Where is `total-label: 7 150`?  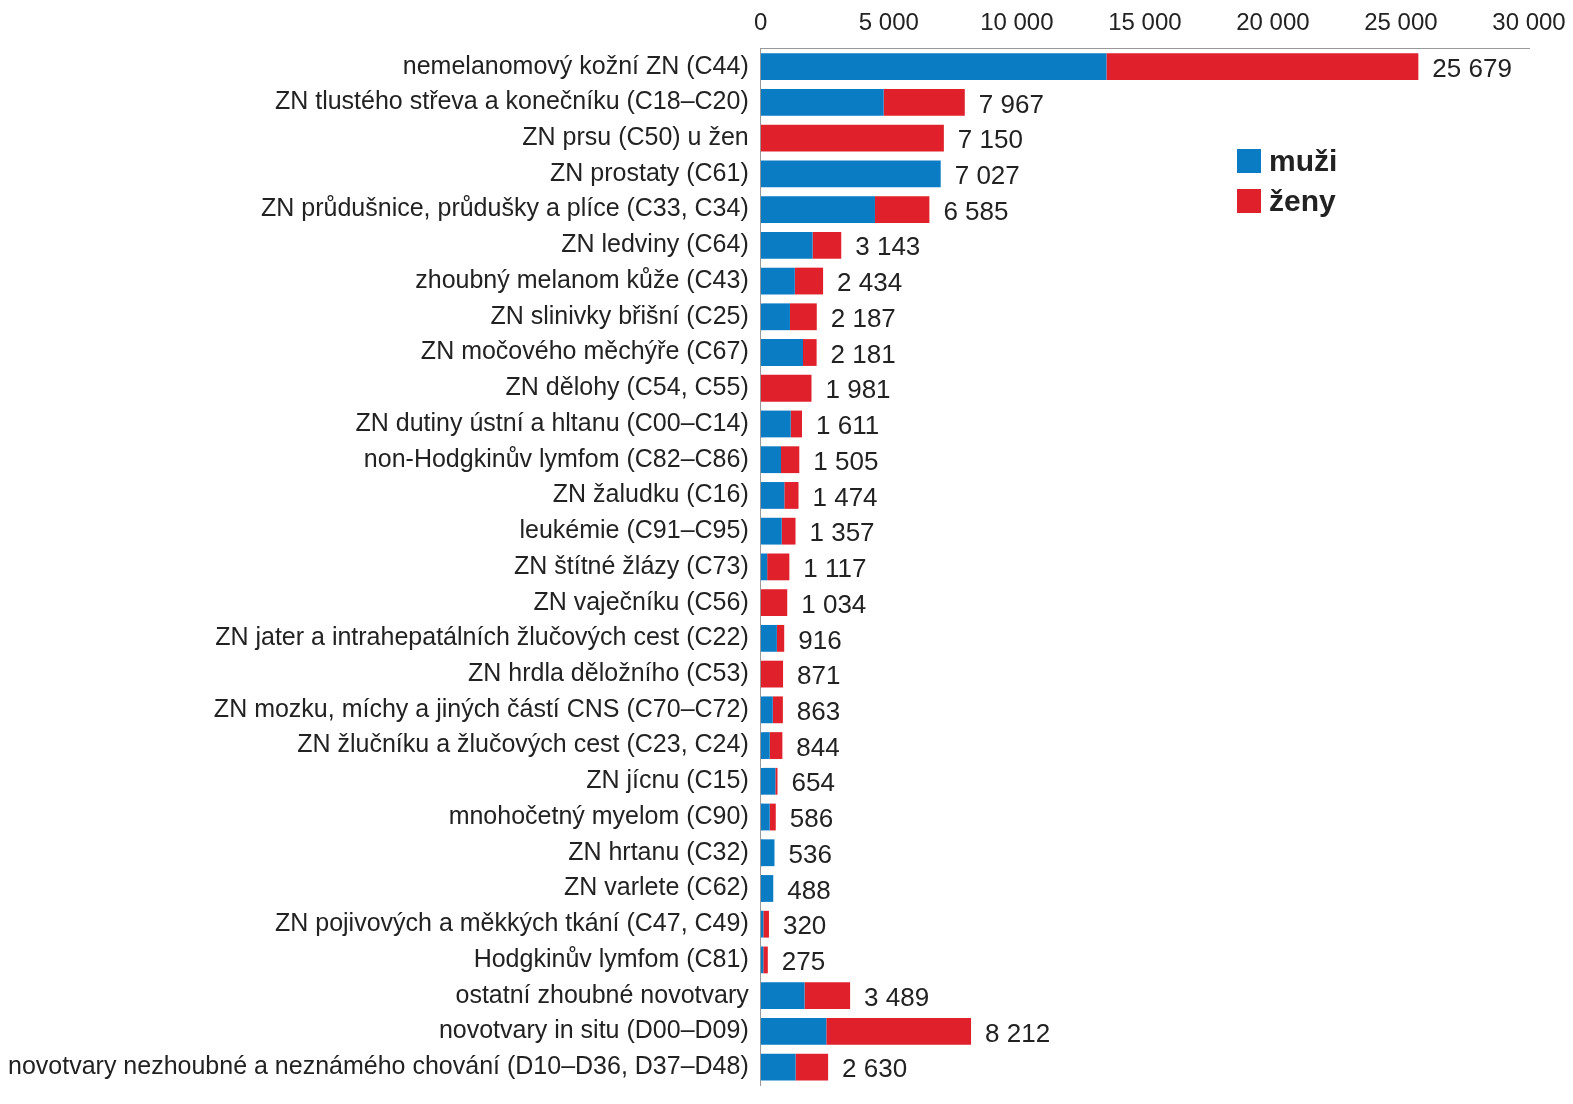 total-label: 7 150 is located at coordinates (990, 139).